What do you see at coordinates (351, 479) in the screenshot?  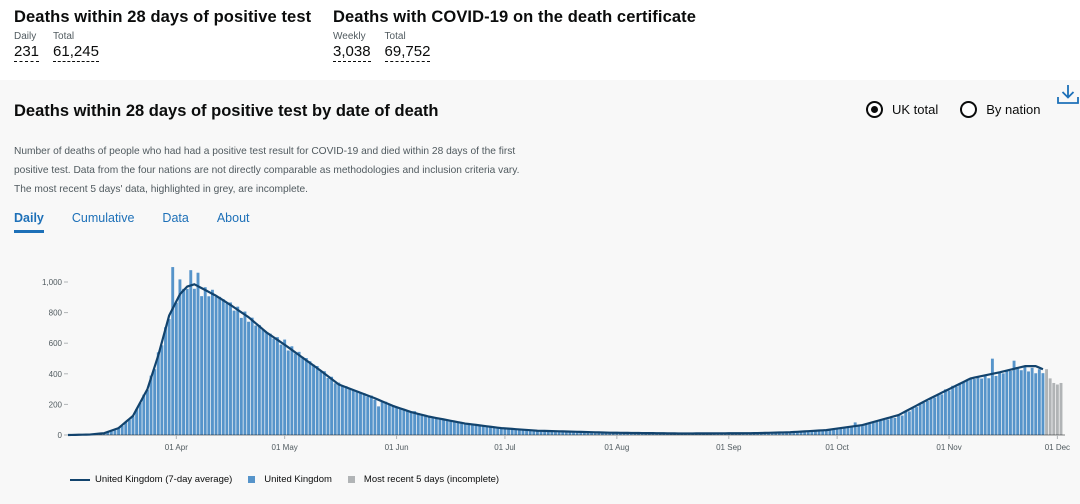 I see `legend-incomplete-swatch` at bounding box center [351, 479].